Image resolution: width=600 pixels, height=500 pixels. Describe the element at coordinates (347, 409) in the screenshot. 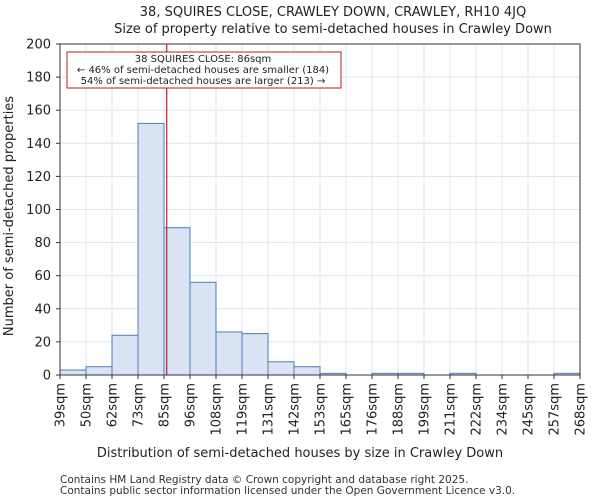

I see `x-tick-label: 165sqm` at that location.